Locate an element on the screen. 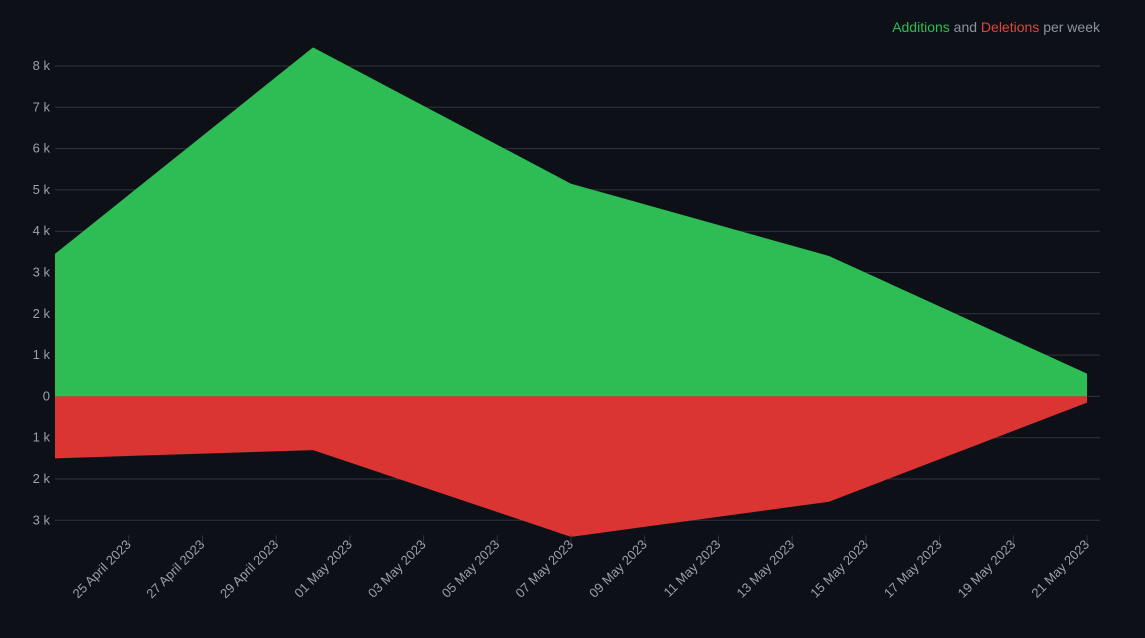 The height and width of the screenshot is (638, 1145). x-tick-label: 03 May 2023 is located at coordinates (397, 569).